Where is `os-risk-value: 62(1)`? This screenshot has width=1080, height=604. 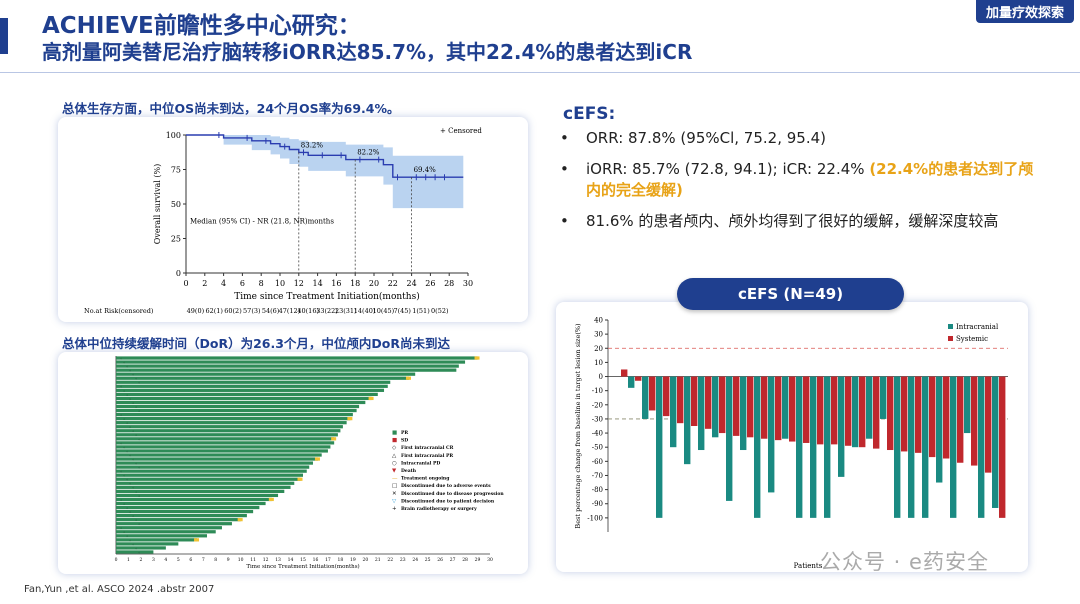
os-risk-value: 62(1) is located at coordinates (214, 311).